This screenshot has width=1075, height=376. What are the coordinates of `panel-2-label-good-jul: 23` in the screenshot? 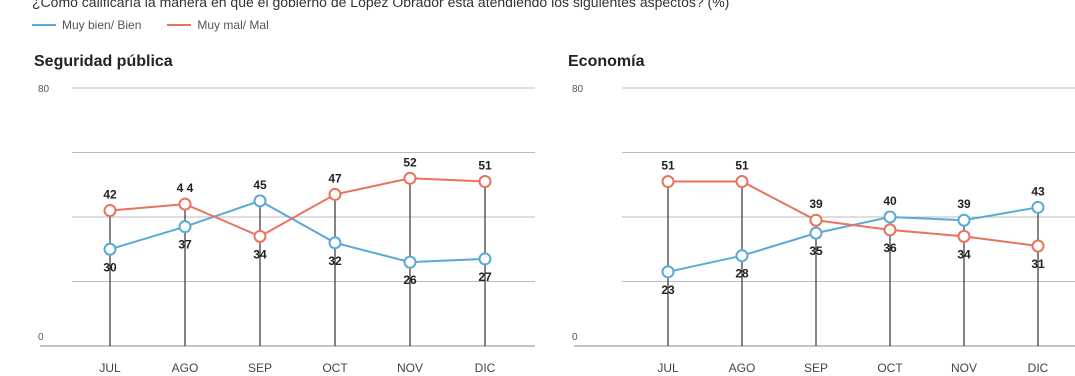 It's located at (668, 290).